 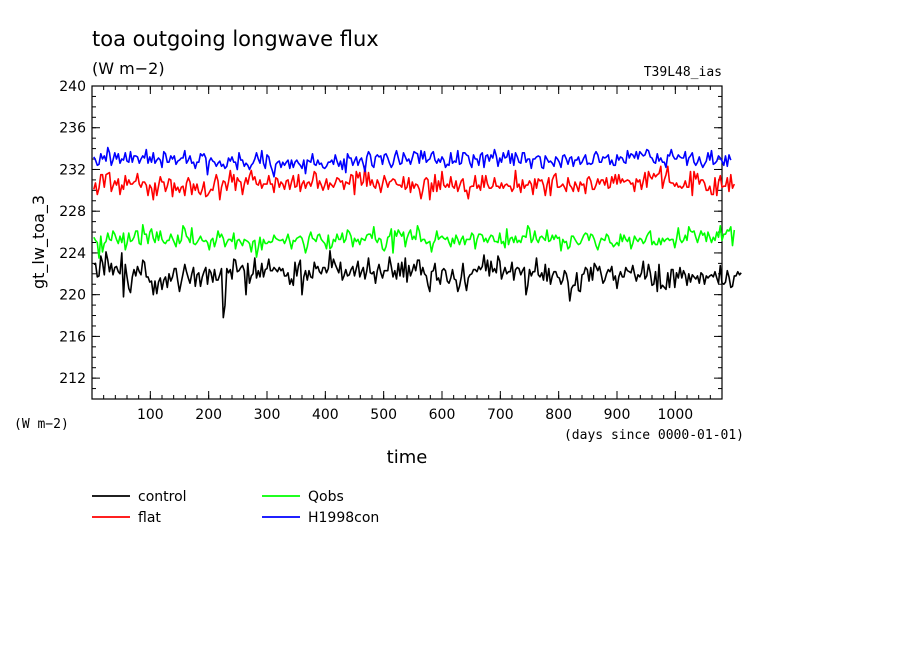 I want to click on y-axis-units: (W m−2), so click(x=41, y=424).